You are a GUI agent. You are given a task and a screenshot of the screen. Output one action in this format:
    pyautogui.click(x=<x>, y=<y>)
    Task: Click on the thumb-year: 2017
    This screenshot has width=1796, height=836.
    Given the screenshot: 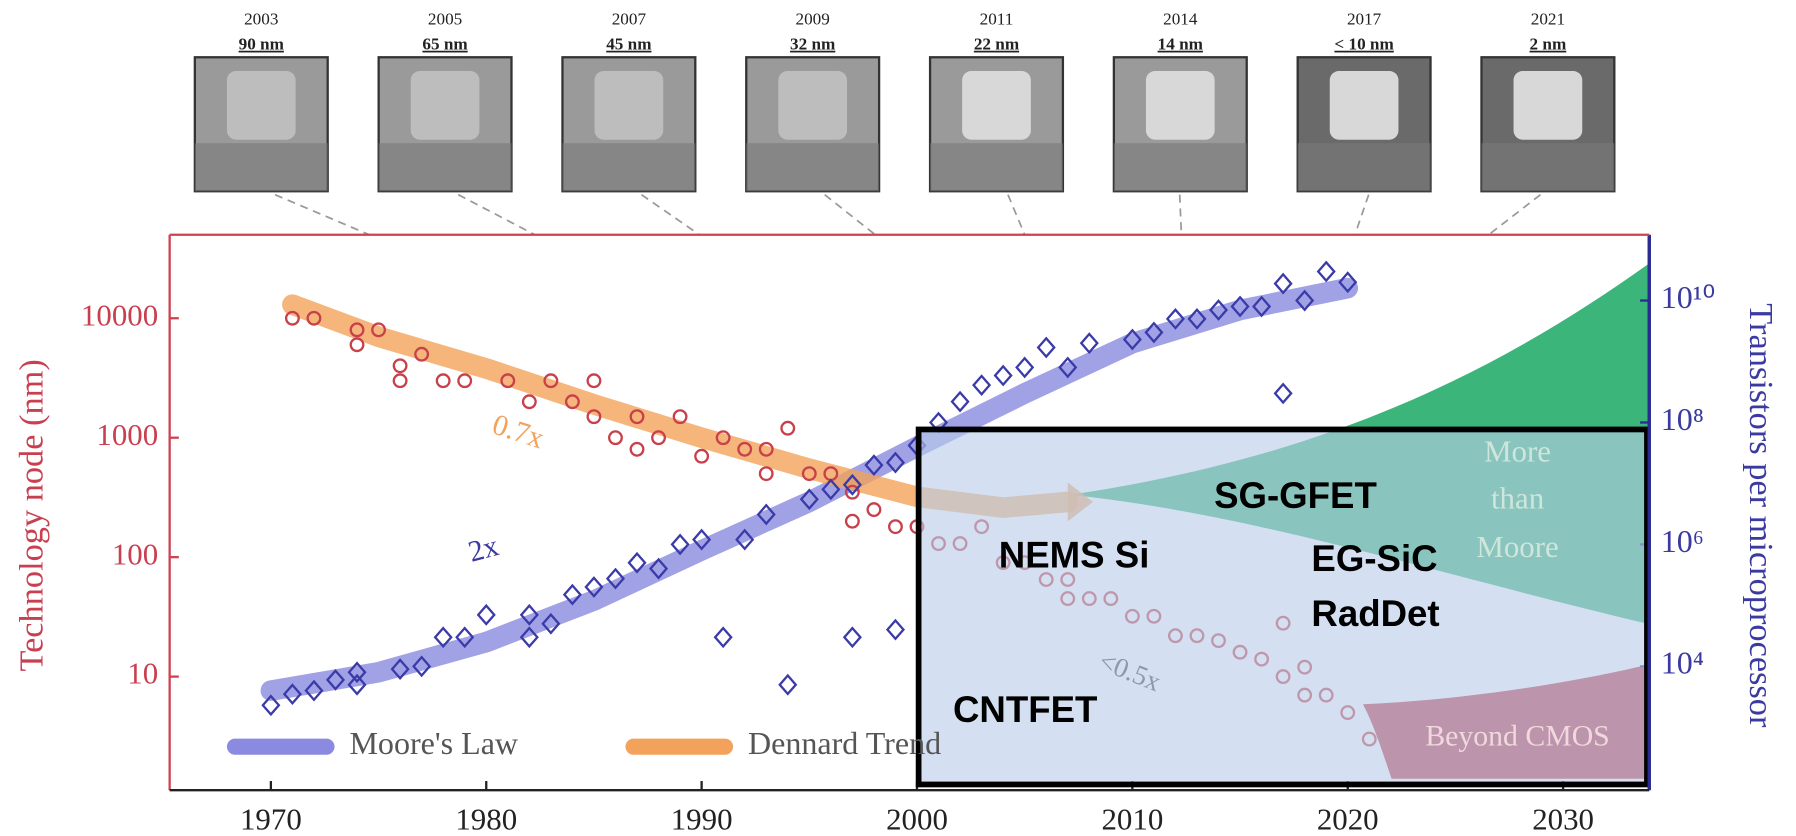 What is the action you would take?
    pyautogui.click(x=1364, y=19)
    